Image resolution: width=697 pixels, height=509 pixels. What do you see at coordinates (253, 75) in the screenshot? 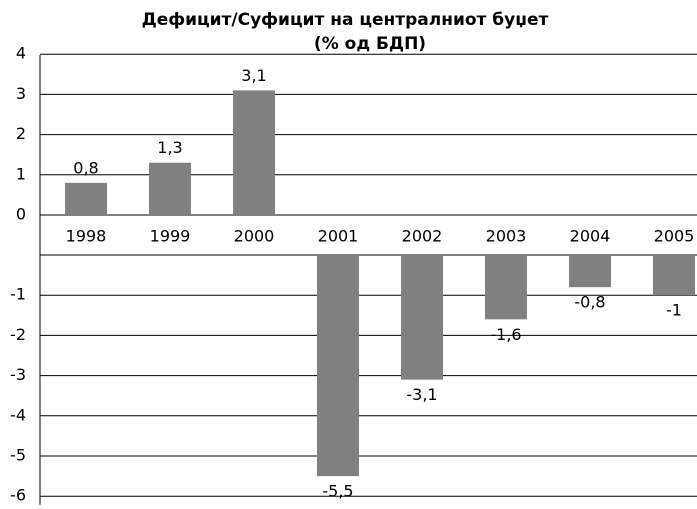
I see `value-label: 3,1` at bounding box center [253, 75].